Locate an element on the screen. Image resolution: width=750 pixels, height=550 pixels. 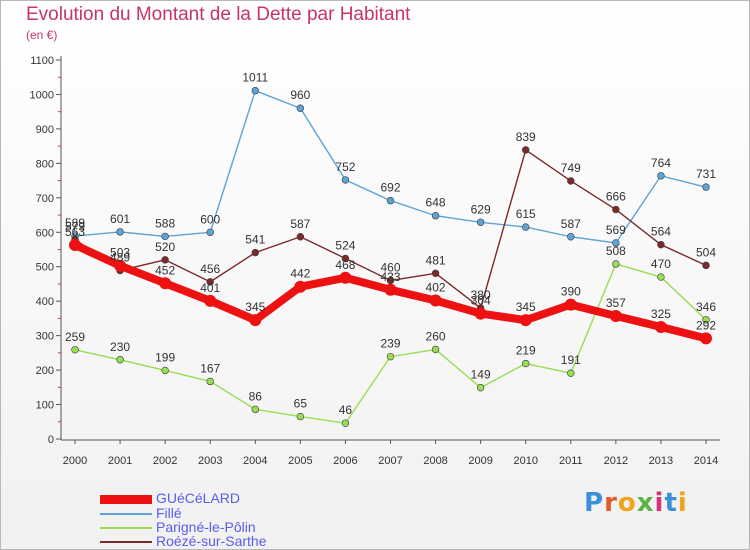
y-tick-label: 200 is located at coordinates (45, 371).